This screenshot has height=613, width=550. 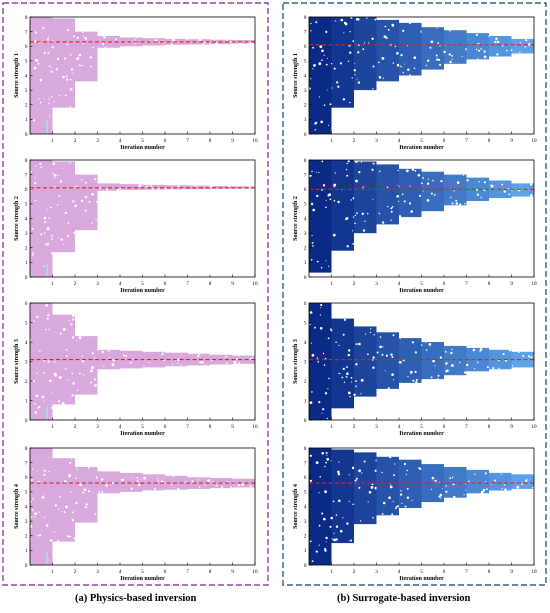 What do you see at coordinates (255, 284) in the screenshot?
I see `x-tick-label: 10` at bounding box center [255, 284].